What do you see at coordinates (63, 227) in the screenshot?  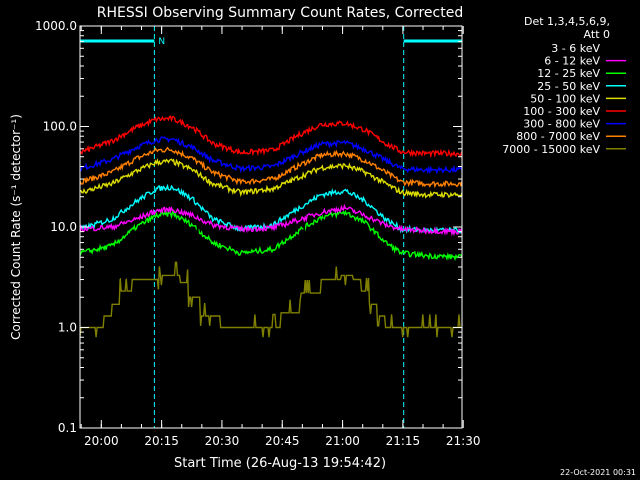 I see `y-tick-label: 10.0` at bounding box center [63, 227].